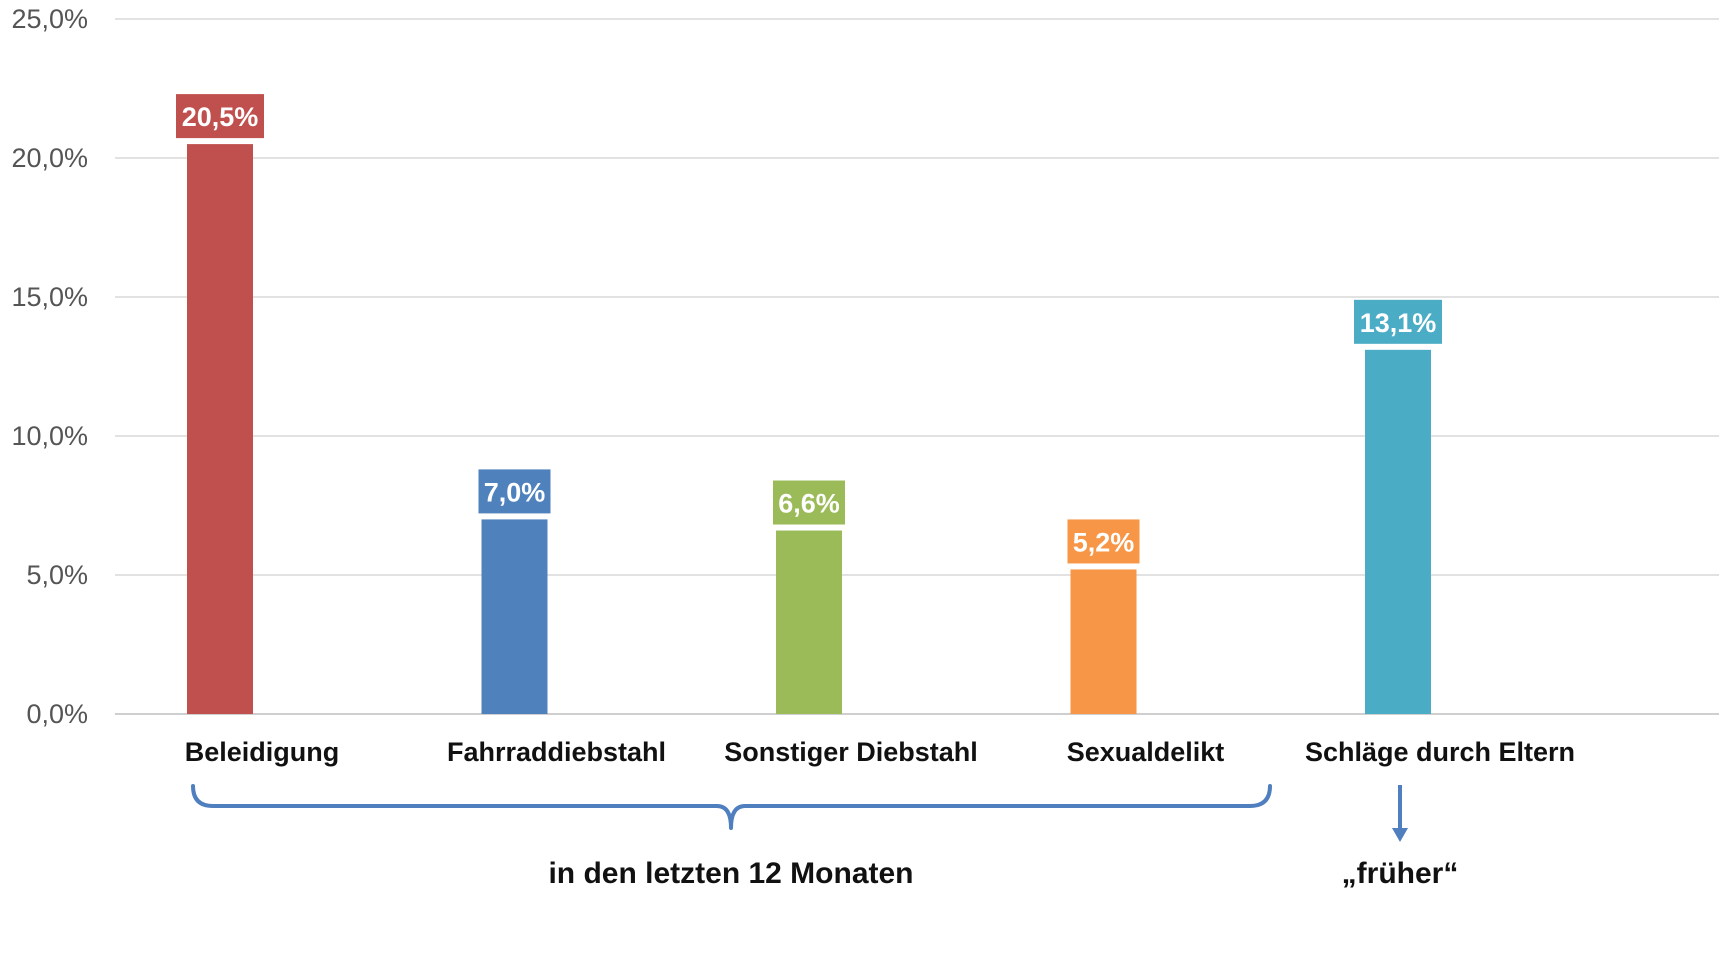  I want to click on x-tick-label: Schläge durch Eltern, so click(1440, 752).